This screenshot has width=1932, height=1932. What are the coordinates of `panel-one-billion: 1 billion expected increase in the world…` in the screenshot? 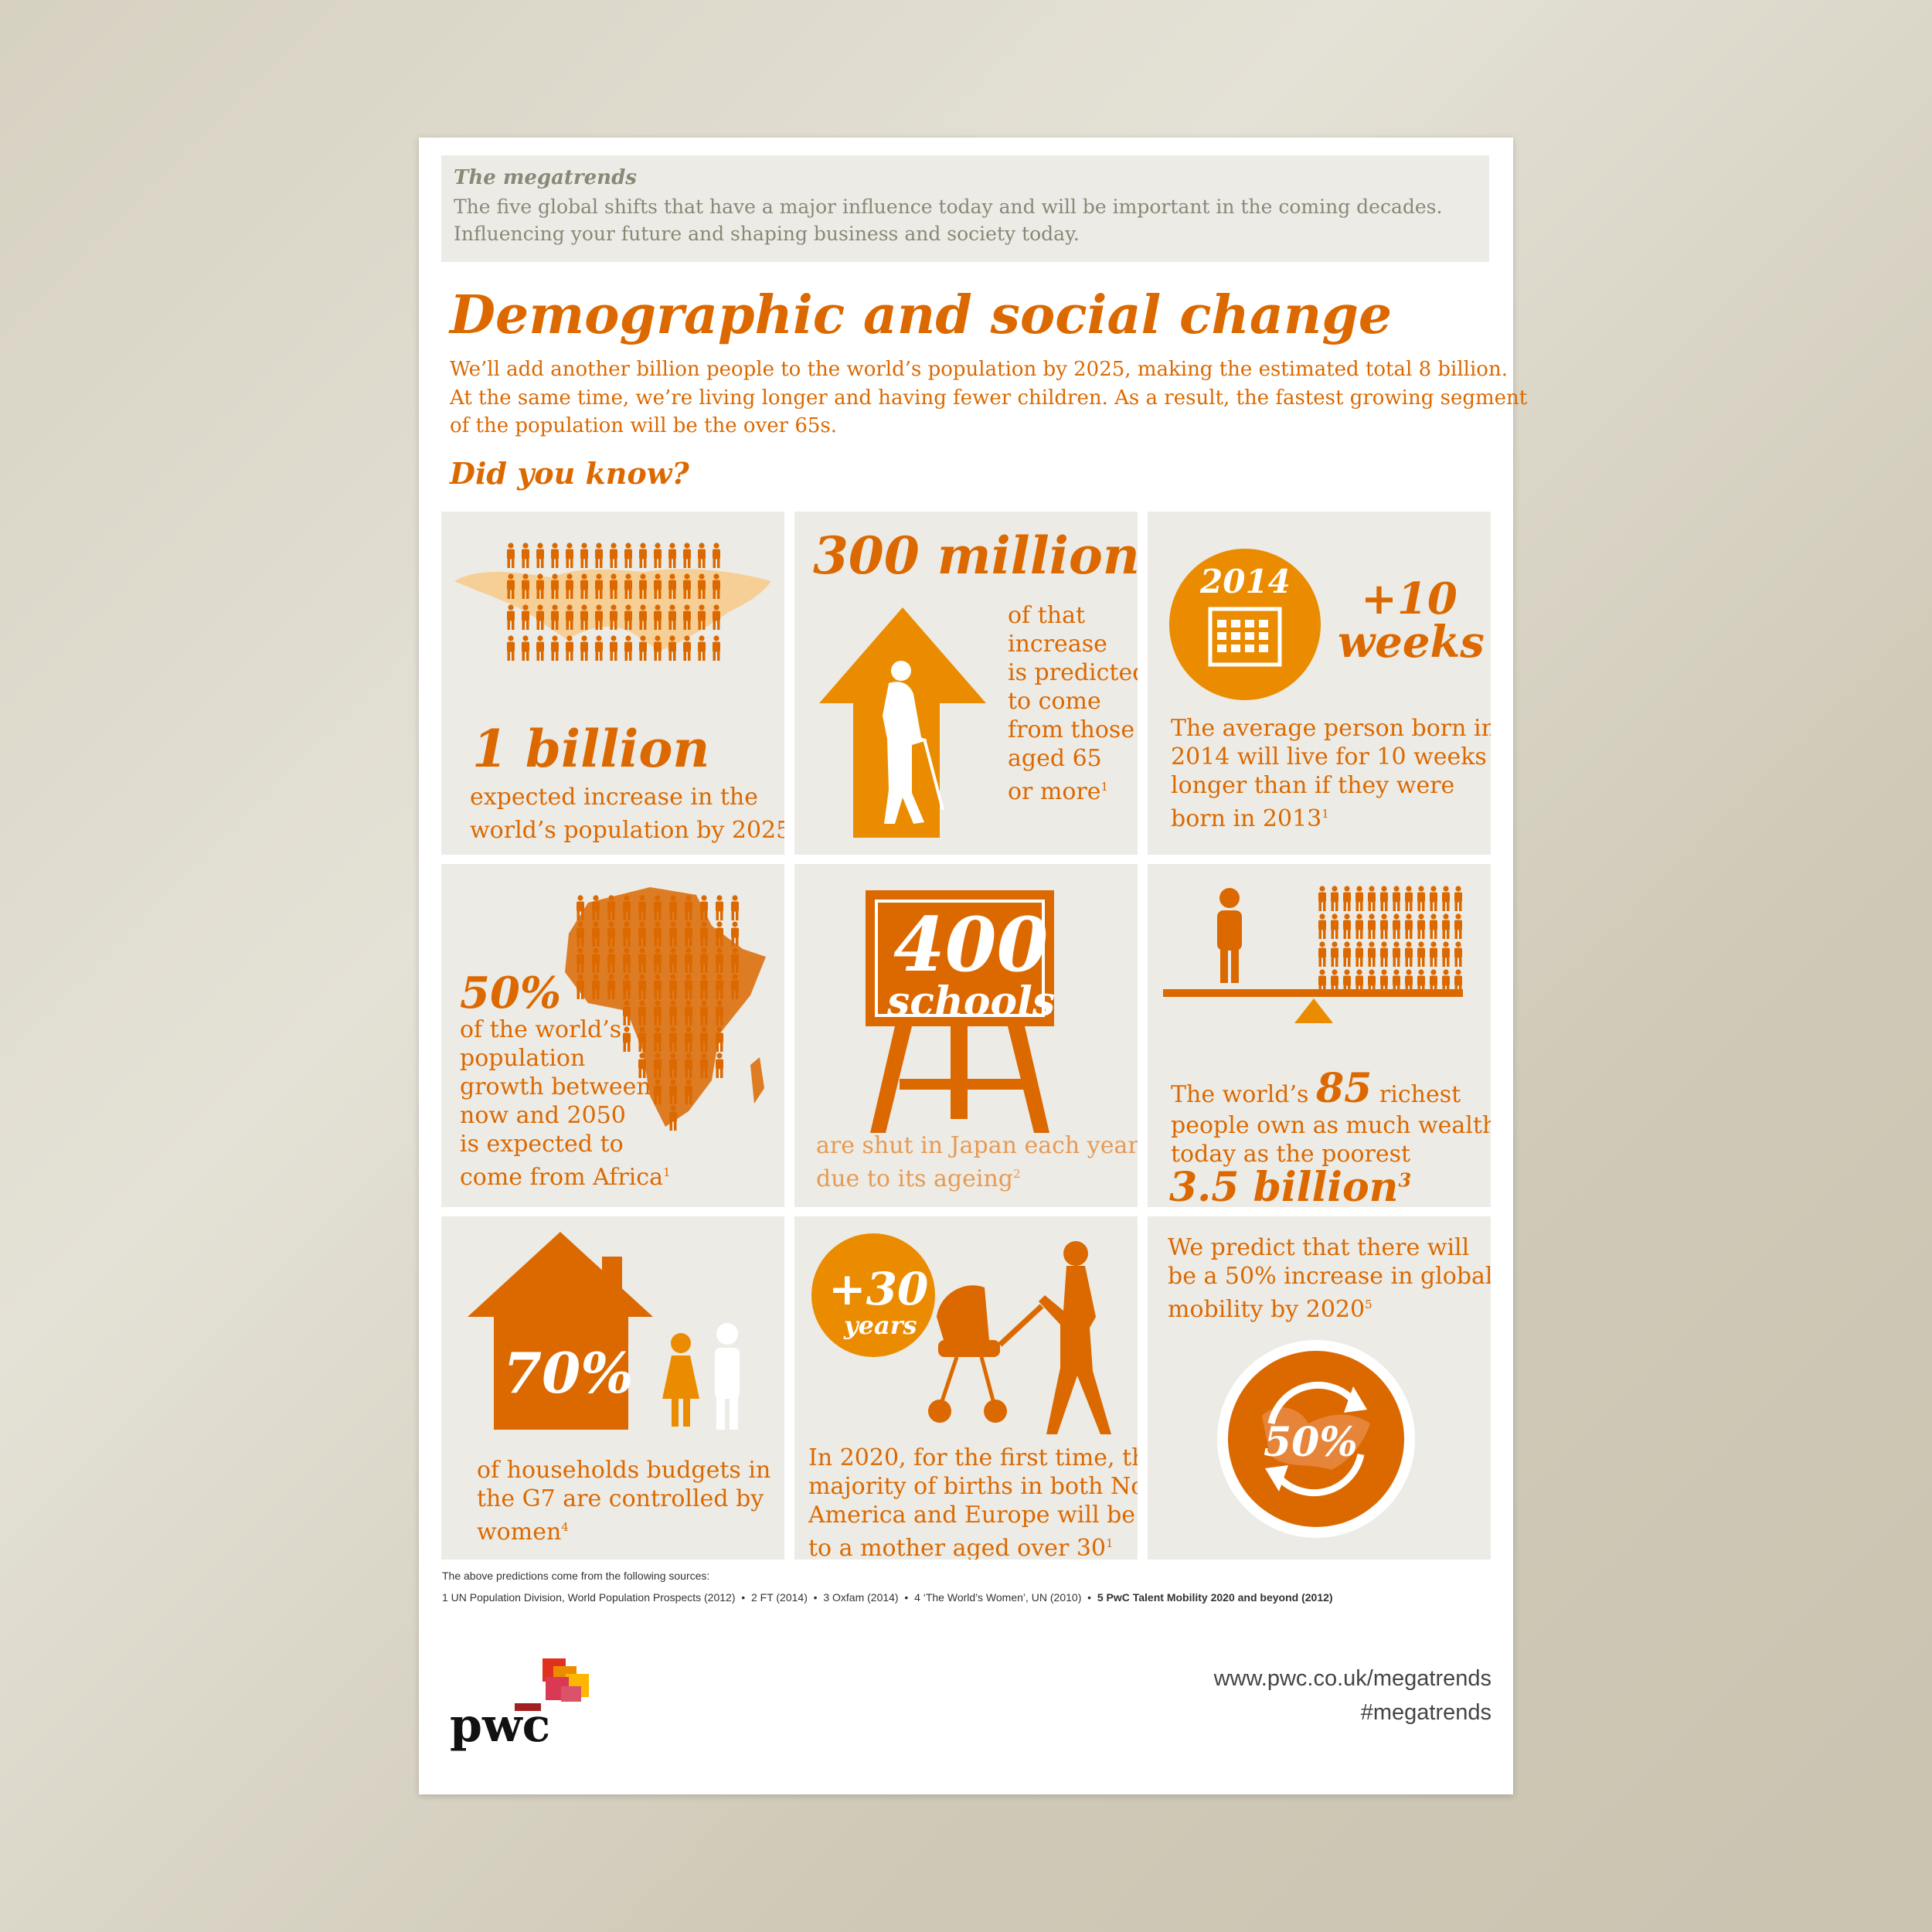 It's located at (613, 684).